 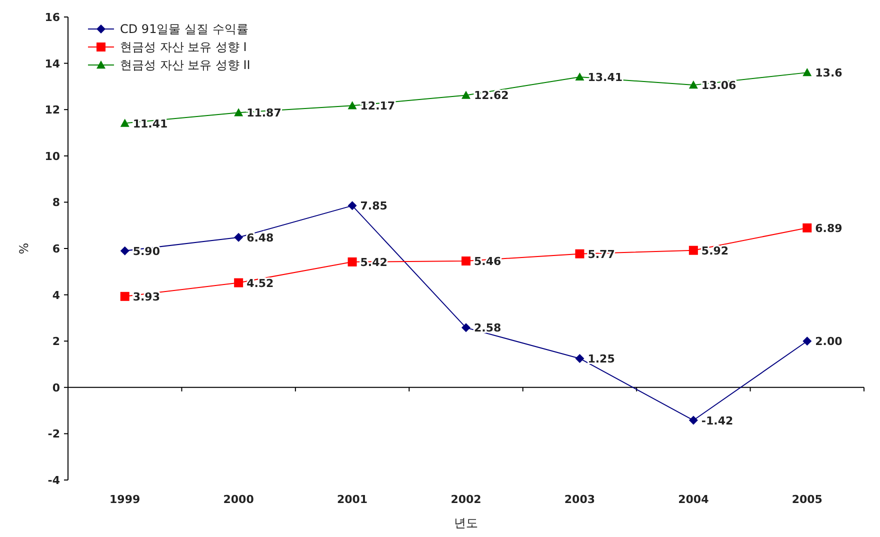 What do you see at coordinates (150, 123) in the screenshot?
I see `data-label: 11.41` at bounding box center [150, 123].